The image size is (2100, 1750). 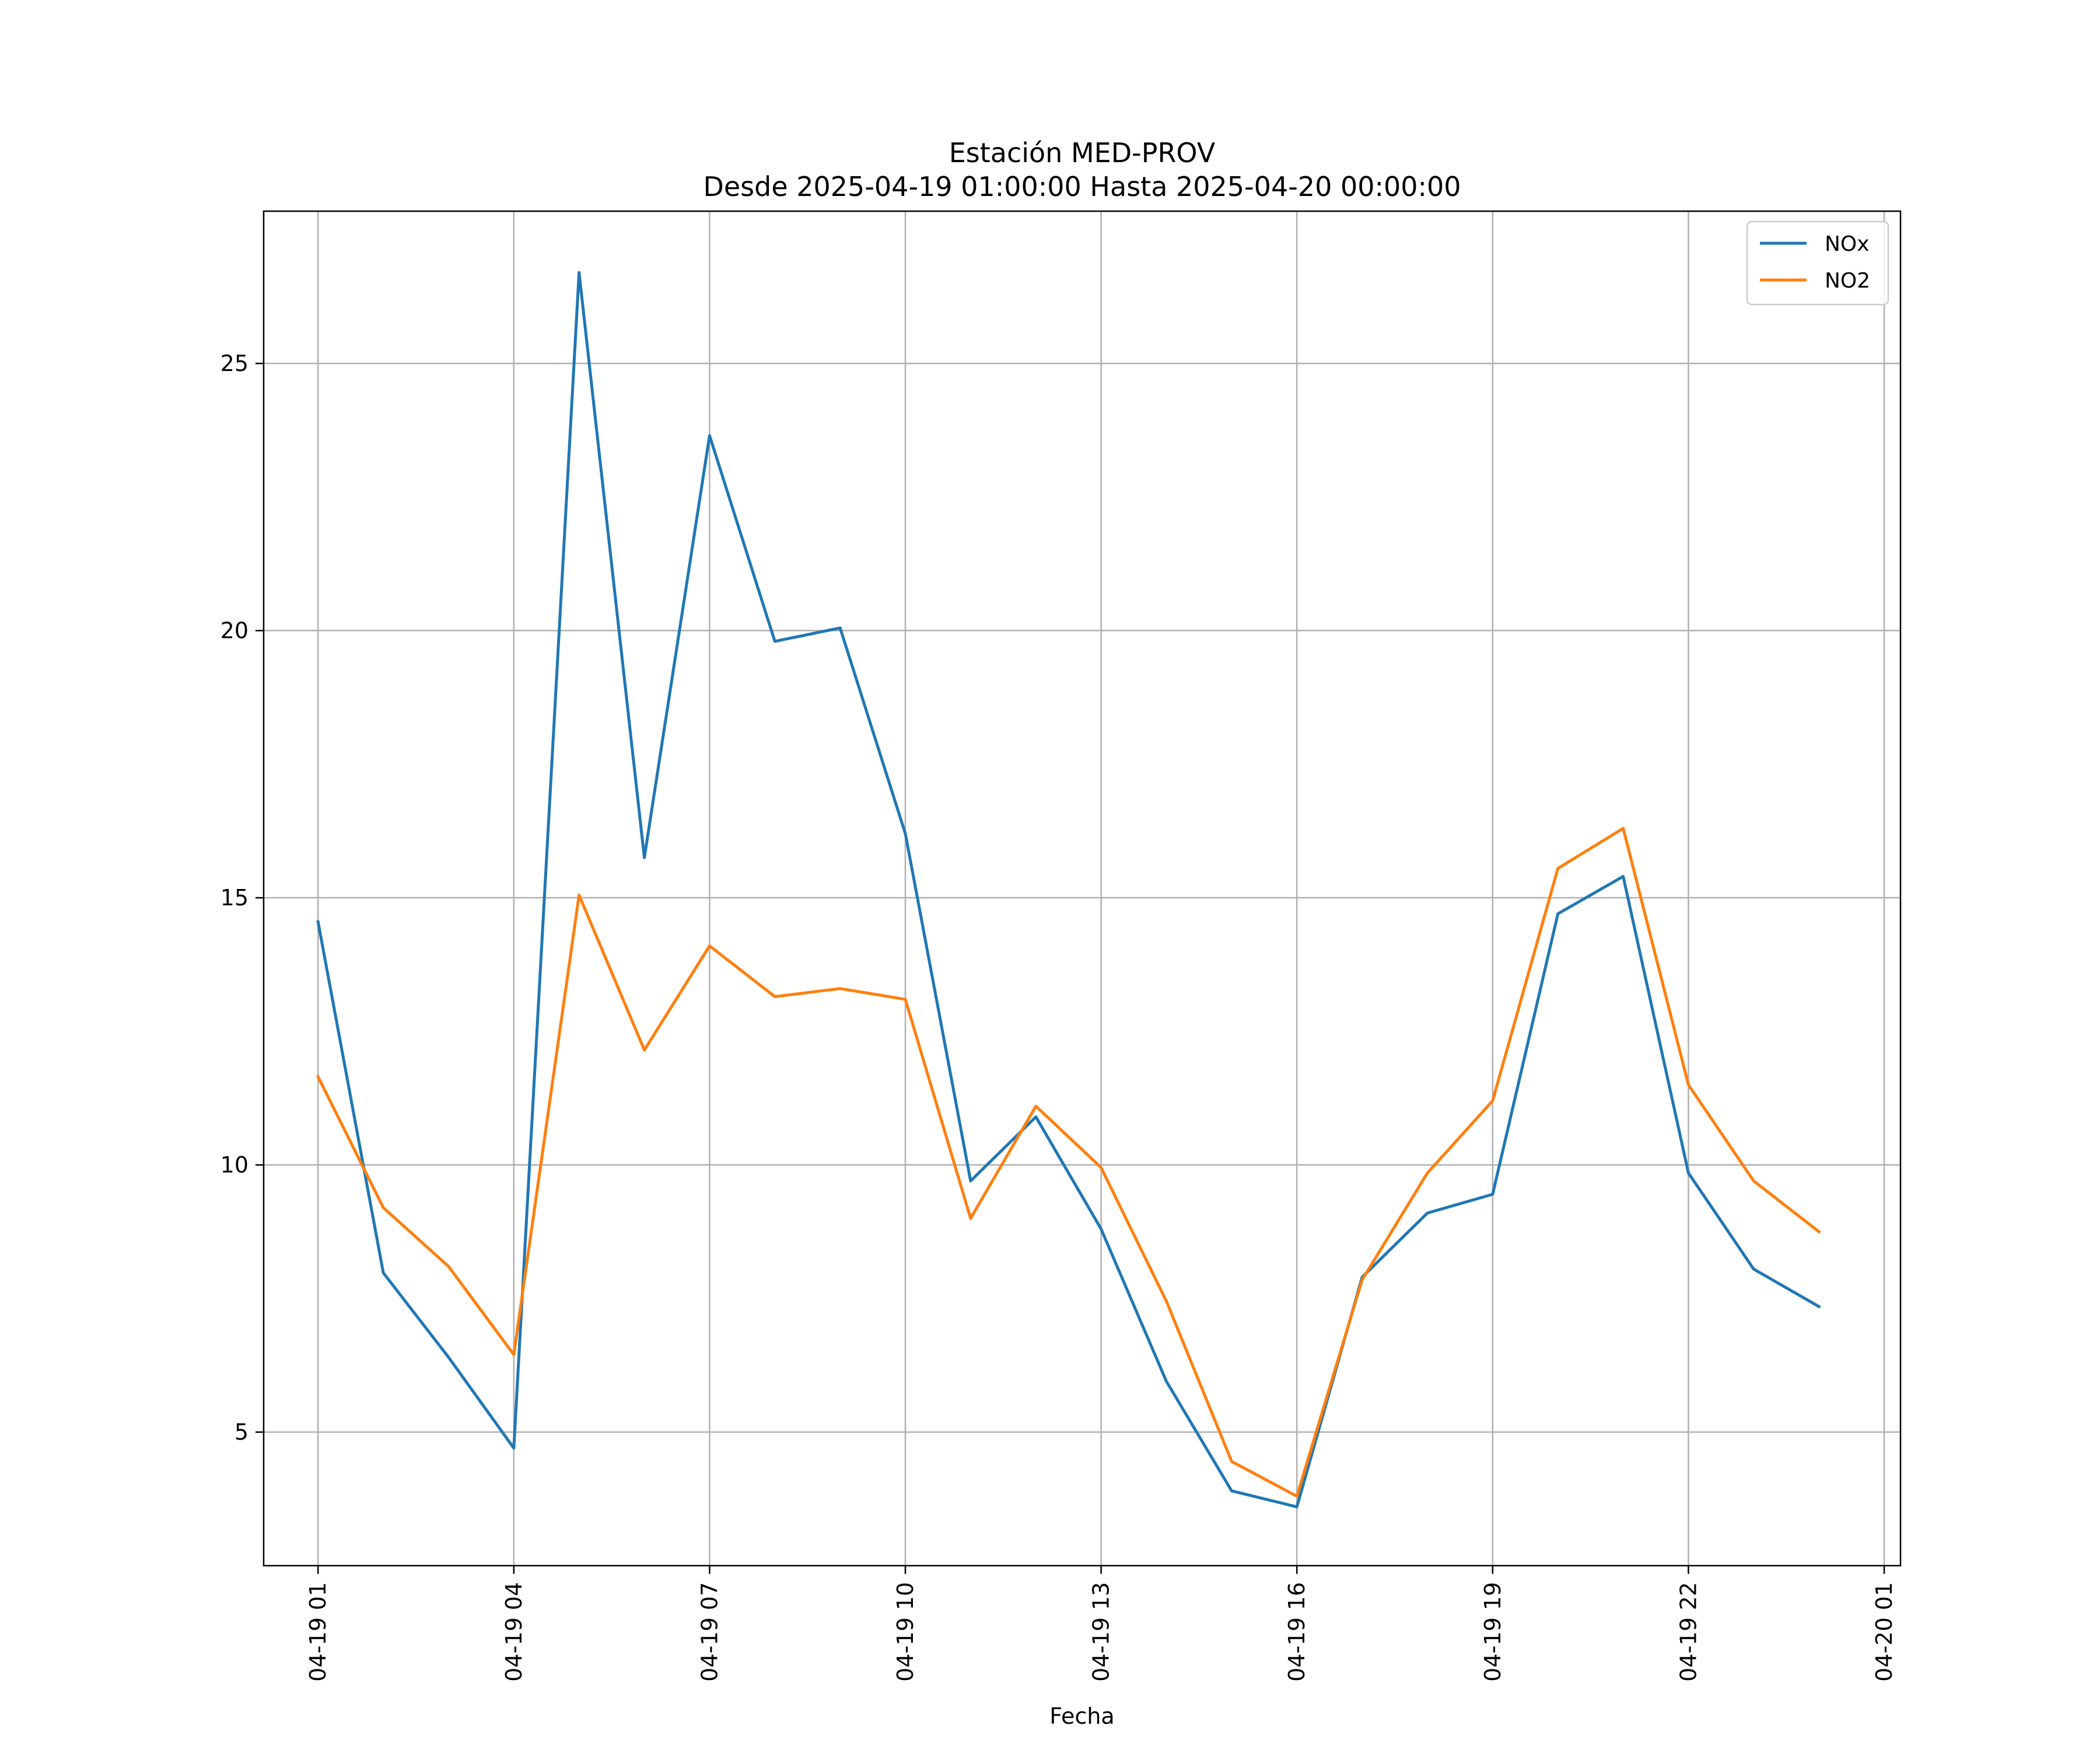 I want to click on legend-label-nox: NOx, so click(x=1847, y=244).